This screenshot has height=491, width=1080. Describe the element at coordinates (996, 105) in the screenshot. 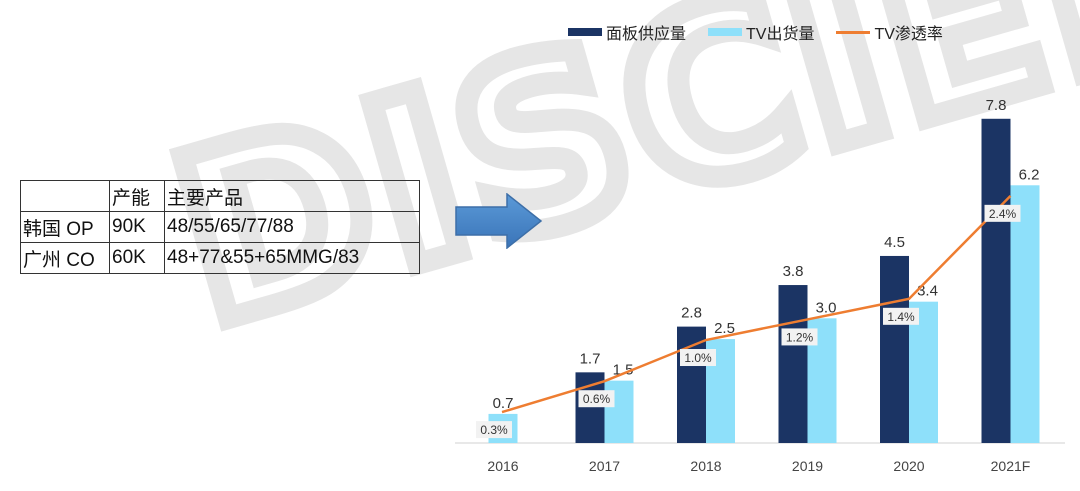

I see `data-label: 7.8` at that location.